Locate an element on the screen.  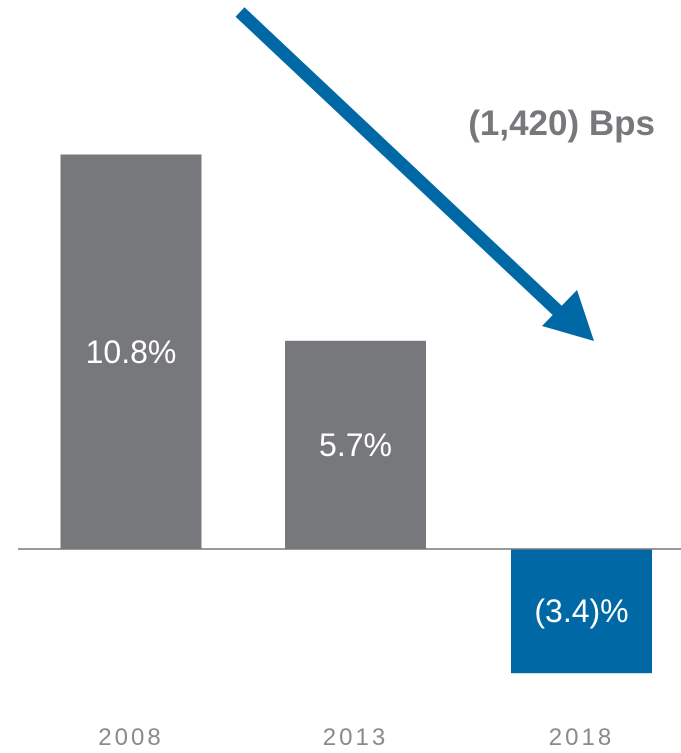
value-label-2013: 5.7% is located at coordinates (355, 445).